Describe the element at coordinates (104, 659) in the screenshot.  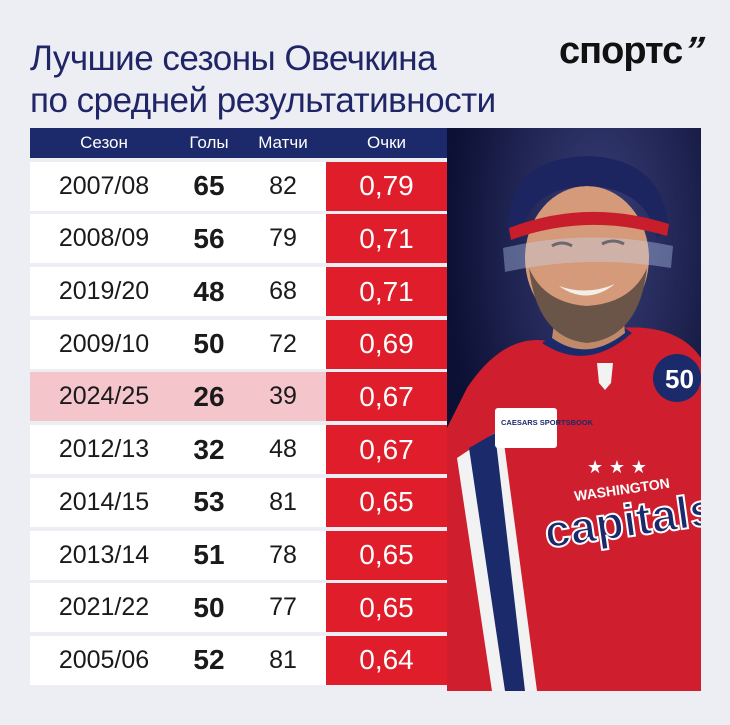
I see `cell-season: 2005/06` at that location.